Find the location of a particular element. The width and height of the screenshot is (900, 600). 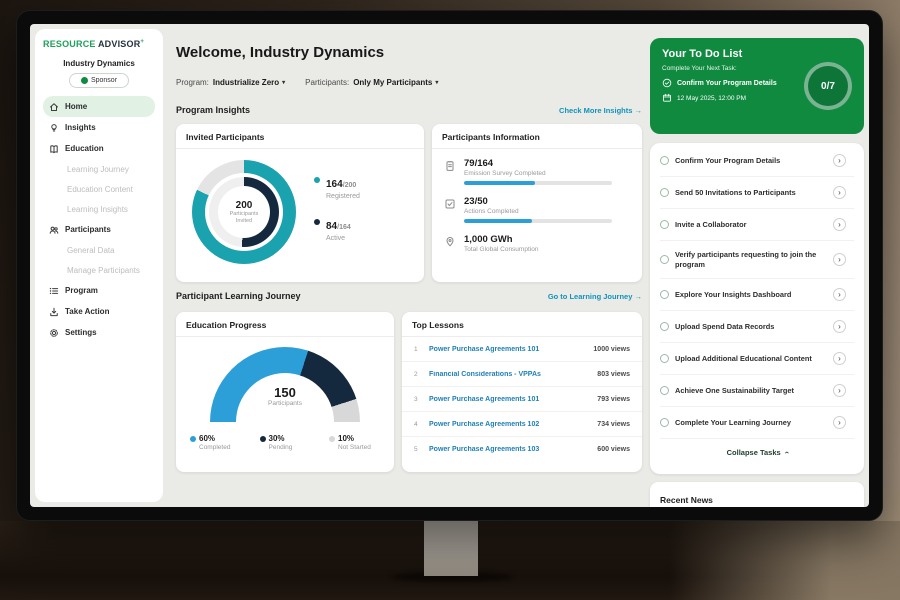

sidebar-item-learning-insights: Learning Insights is located at coordinates (99, 209).